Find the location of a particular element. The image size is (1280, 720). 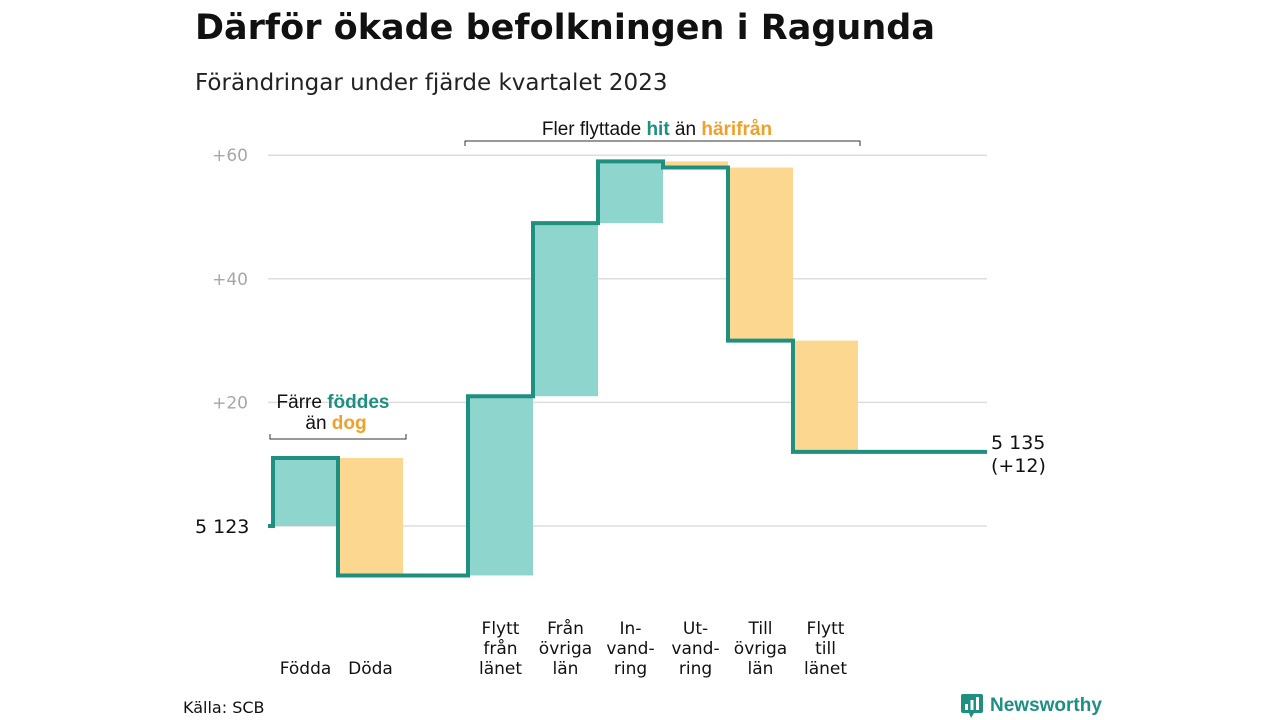

moves-annotation: Fler flyttade hit än härifrån is located at coordinates (657, 129).